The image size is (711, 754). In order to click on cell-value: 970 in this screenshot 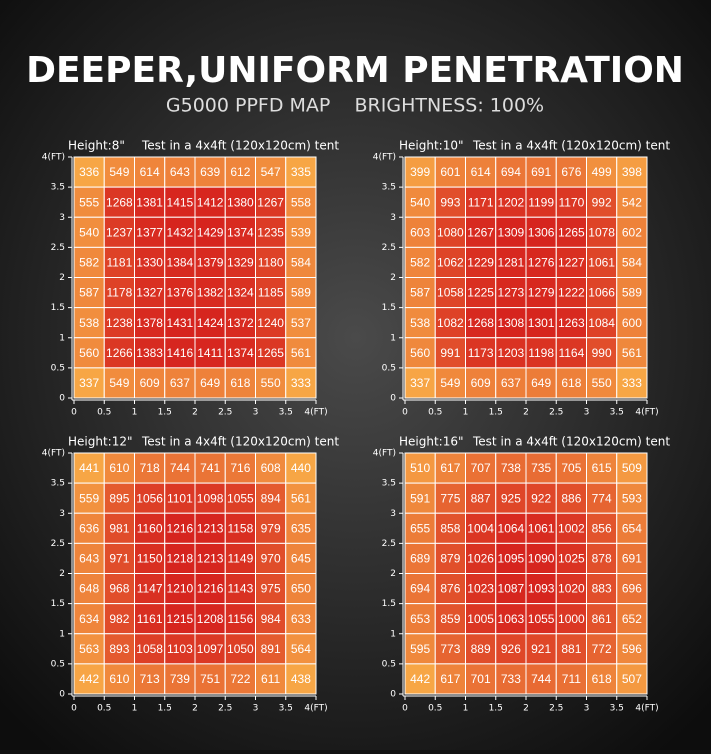, I will do `click(271, 559)`.